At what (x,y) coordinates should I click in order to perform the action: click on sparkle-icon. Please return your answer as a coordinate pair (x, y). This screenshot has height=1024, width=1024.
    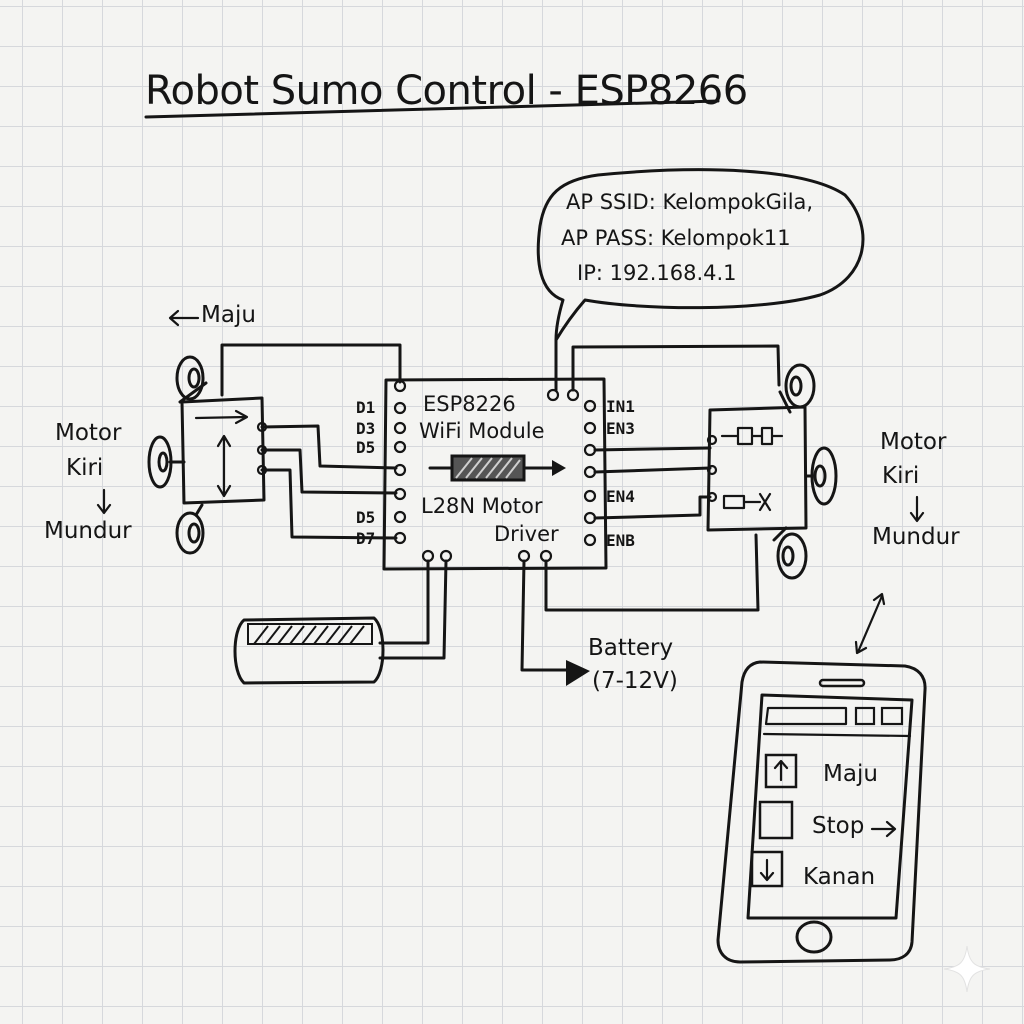
    Looking at the image, I should click on (967, 969).